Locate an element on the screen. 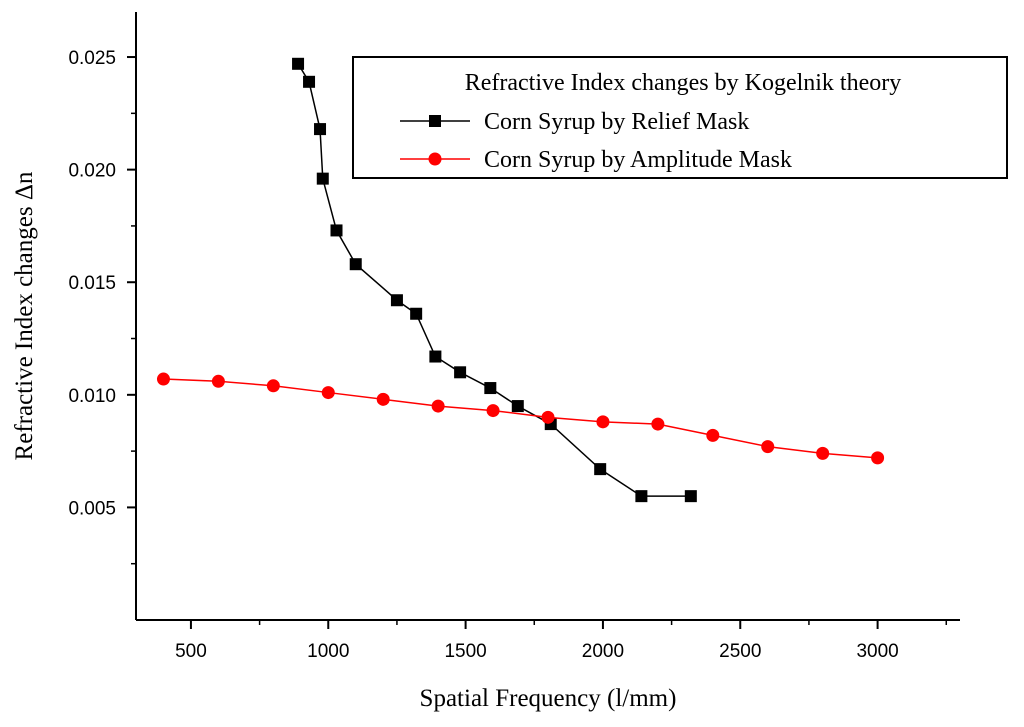 The height and width of the screenshot is (727, 1024). y-axis-title: Refractive Index changes Δn is located at coordinates (24, 315).